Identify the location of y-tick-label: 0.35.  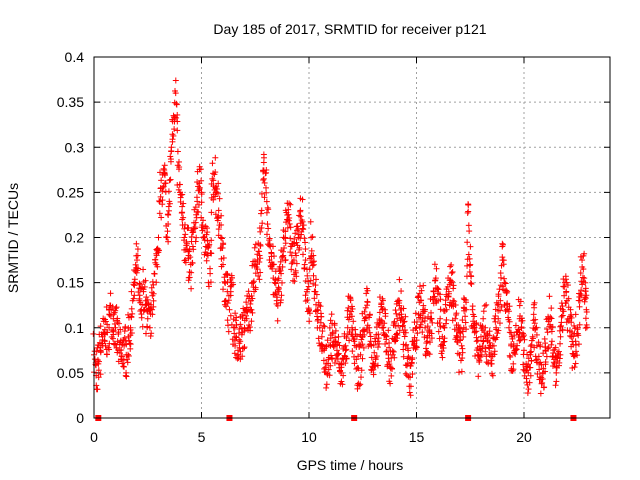
(70, 102).